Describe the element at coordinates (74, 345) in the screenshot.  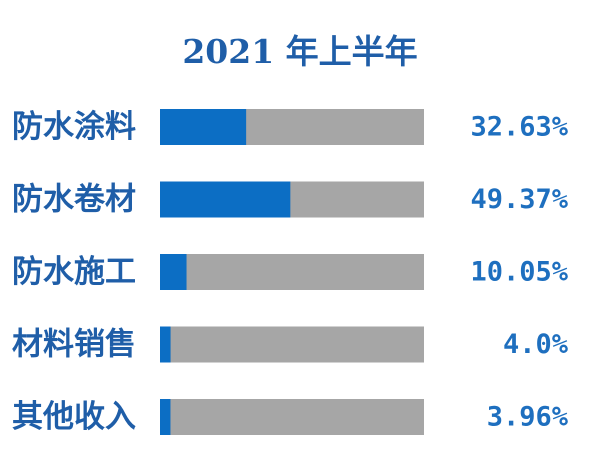
I see `category-label: 材料销售` at that location.